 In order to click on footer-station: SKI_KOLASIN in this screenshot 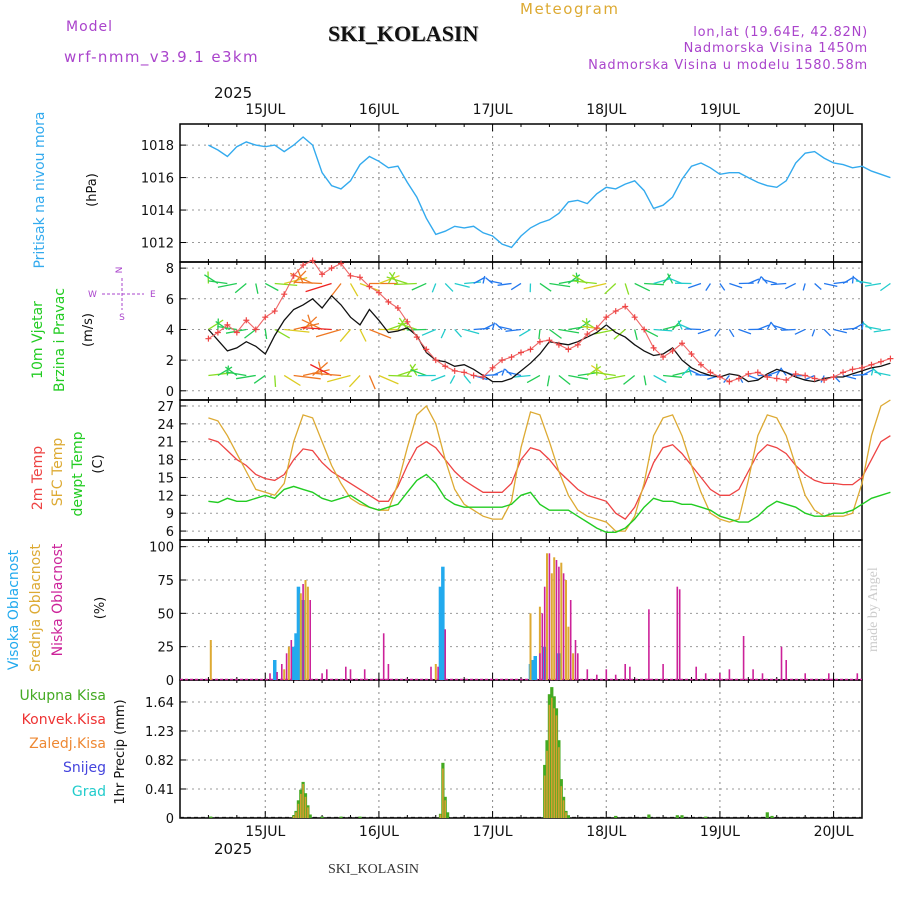, I will do `click(373, 869)`.